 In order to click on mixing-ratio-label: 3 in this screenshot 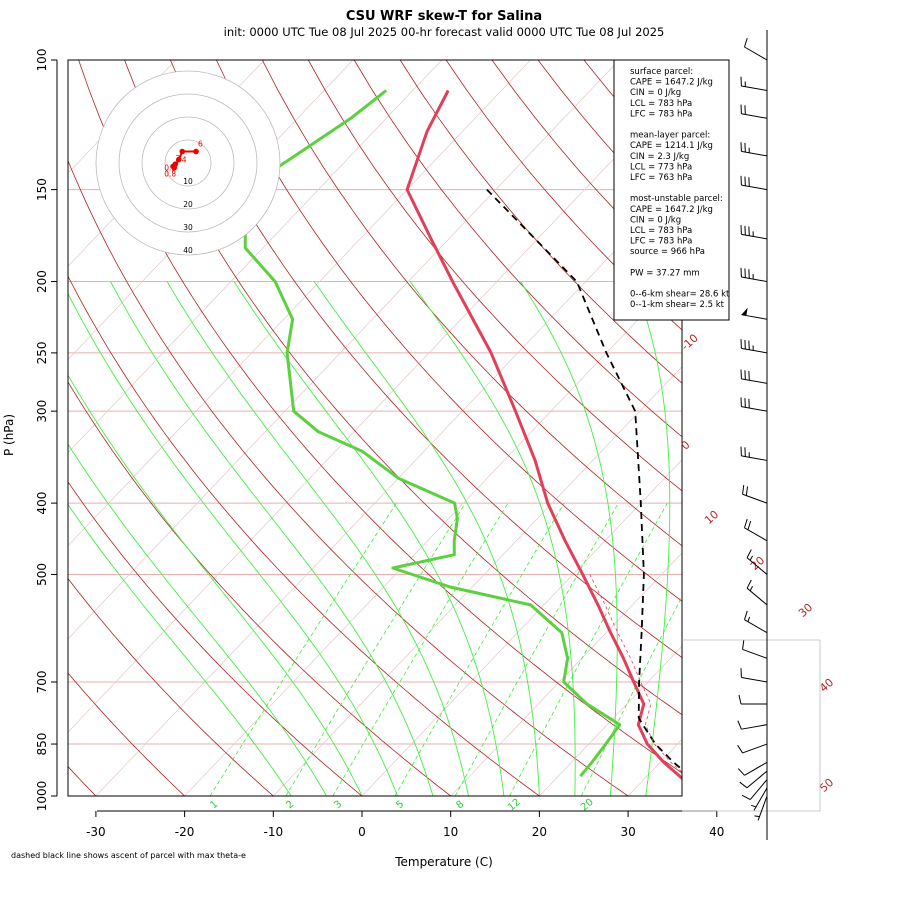, I will do `click(338, 805)`.